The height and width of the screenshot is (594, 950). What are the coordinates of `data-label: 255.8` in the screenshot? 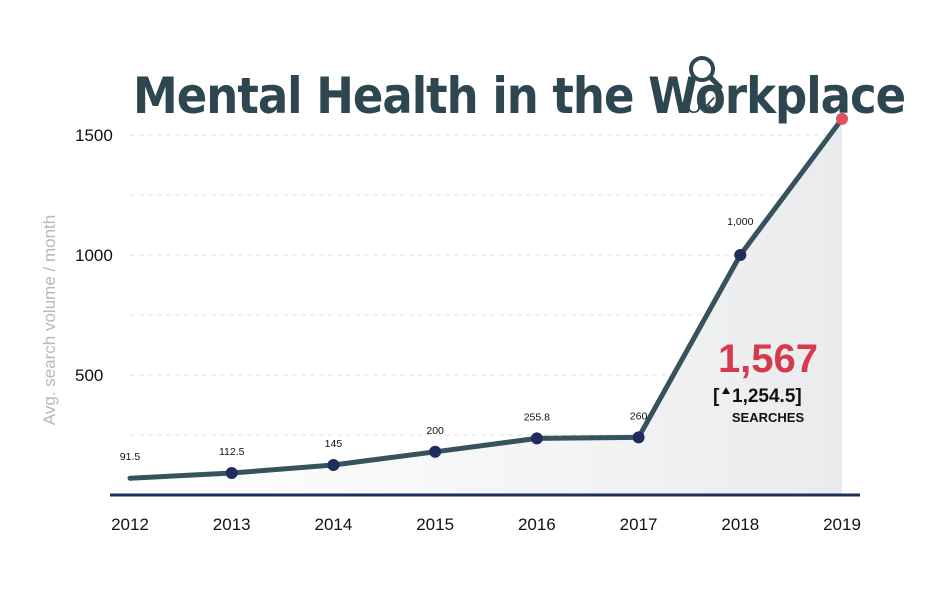 It's located at (537, 417).